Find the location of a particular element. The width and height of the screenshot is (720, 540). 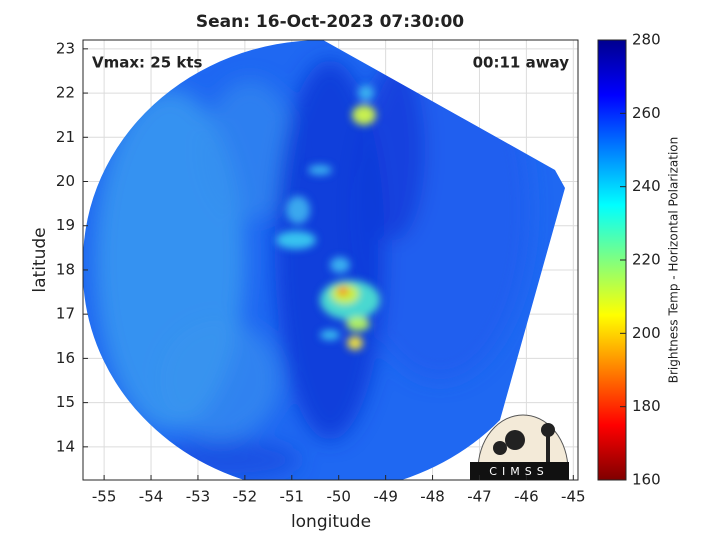

x-tick-label: -52 is located at coordinates (245, 497).